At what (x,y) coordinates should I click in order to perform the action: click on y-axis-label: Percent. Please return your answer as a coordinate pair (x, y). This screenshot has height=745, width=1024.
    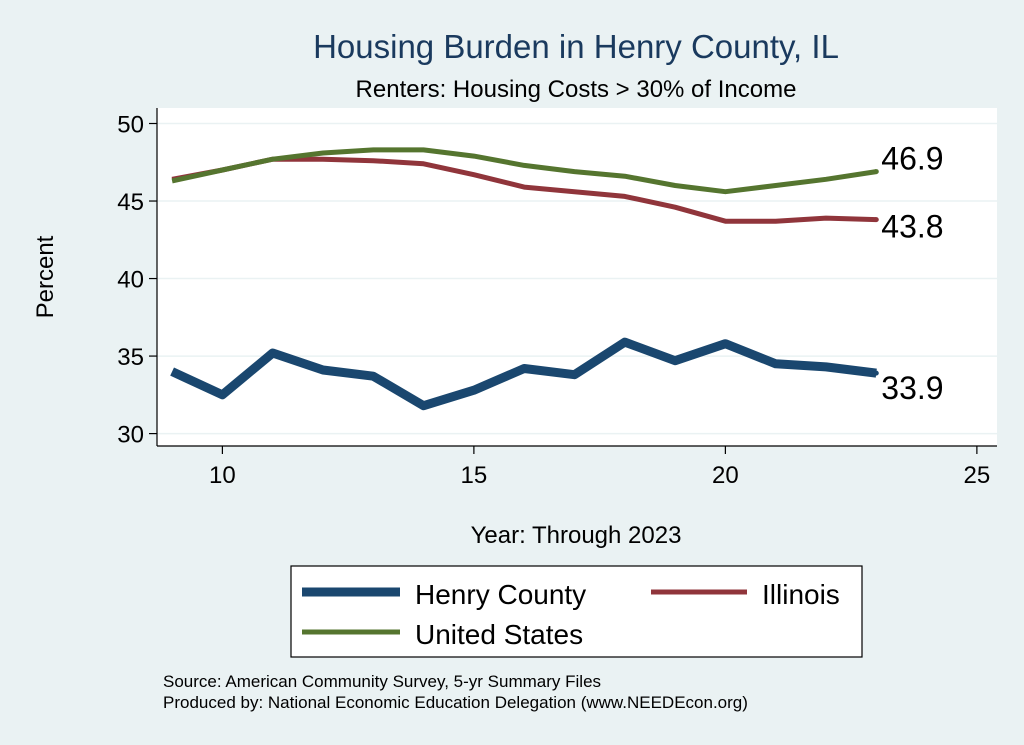
    Looking at the image, I should click on (45, 276).